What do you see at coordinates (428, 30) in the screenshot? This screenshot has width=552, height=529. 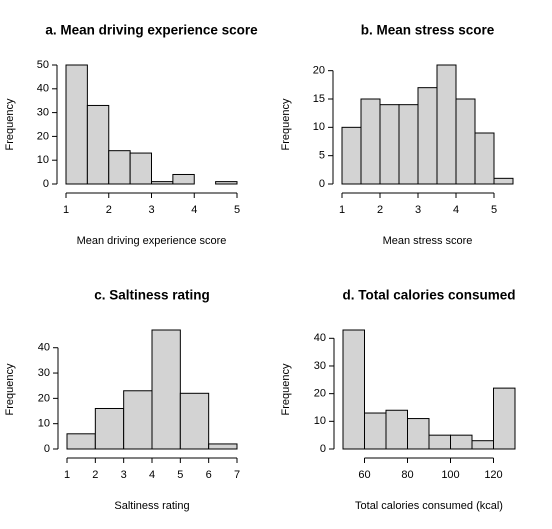 I see `chart-title: b. Mean stress score` at bounding box center [428, 30].